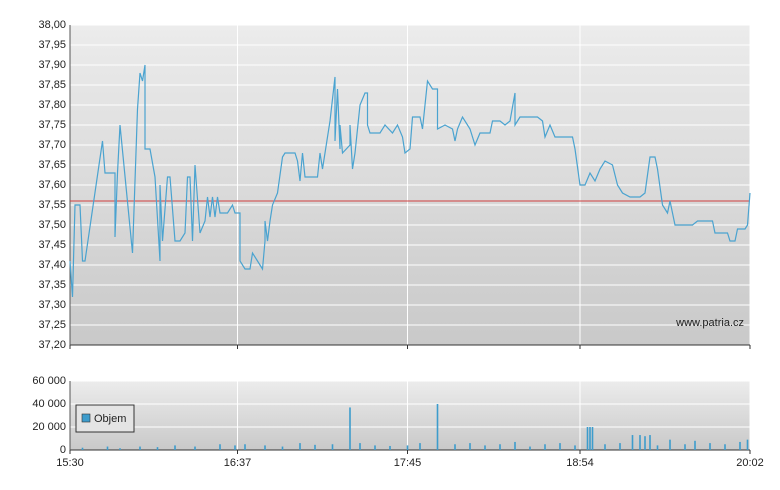 This screenshot has height=490, width=780. What do you see at coordinates (52, 225) in the screenshot?
I see `y-tick-label: 37,50` at bounding box center [52, 225].